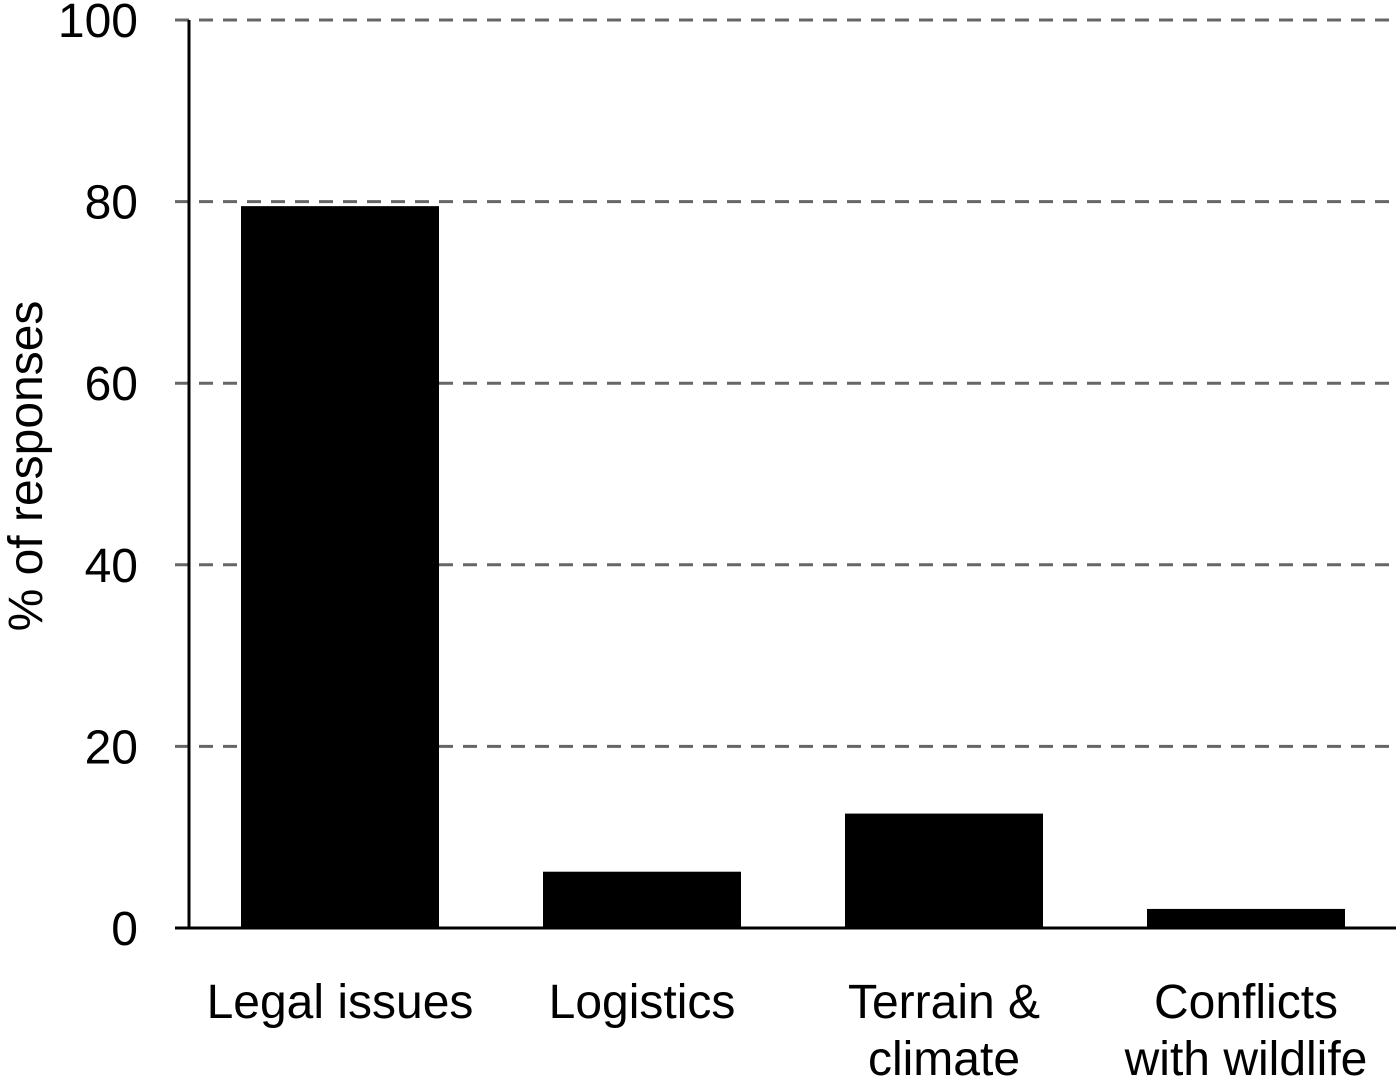  I want to click on y-tick-label: 80, so click(111, 203).